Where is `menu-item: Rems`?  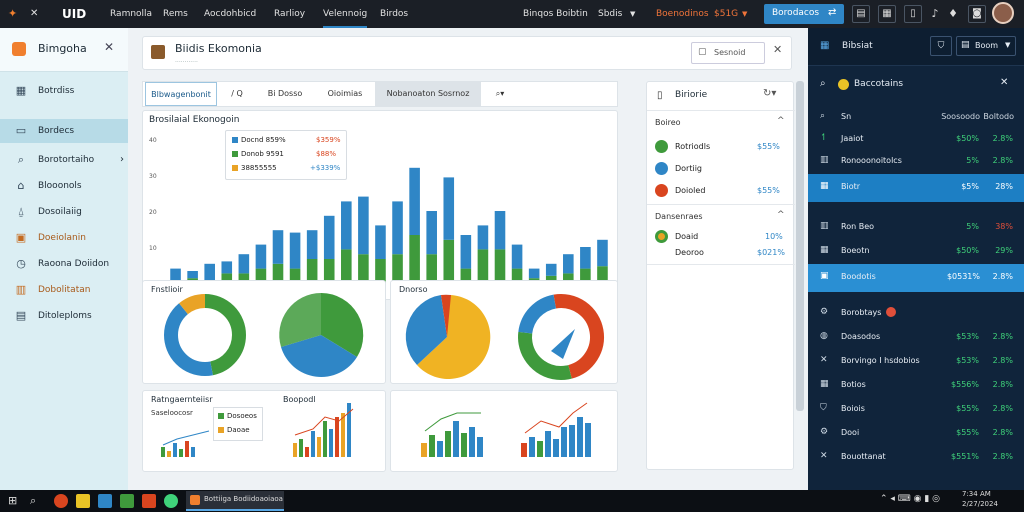
menu-item: Rems is located at coordinates (175, 14).